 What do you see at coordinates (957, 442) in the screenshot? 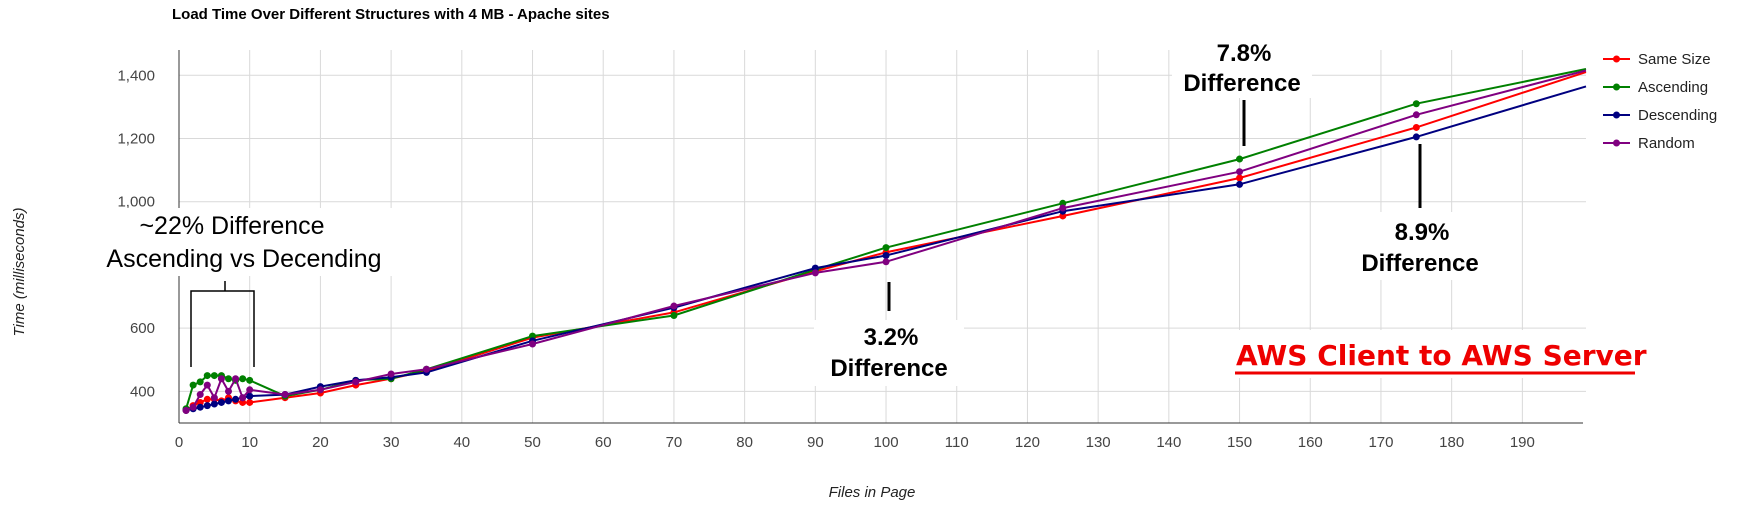
I see `x-tick-label: 110` at bounding box center [957, 442].